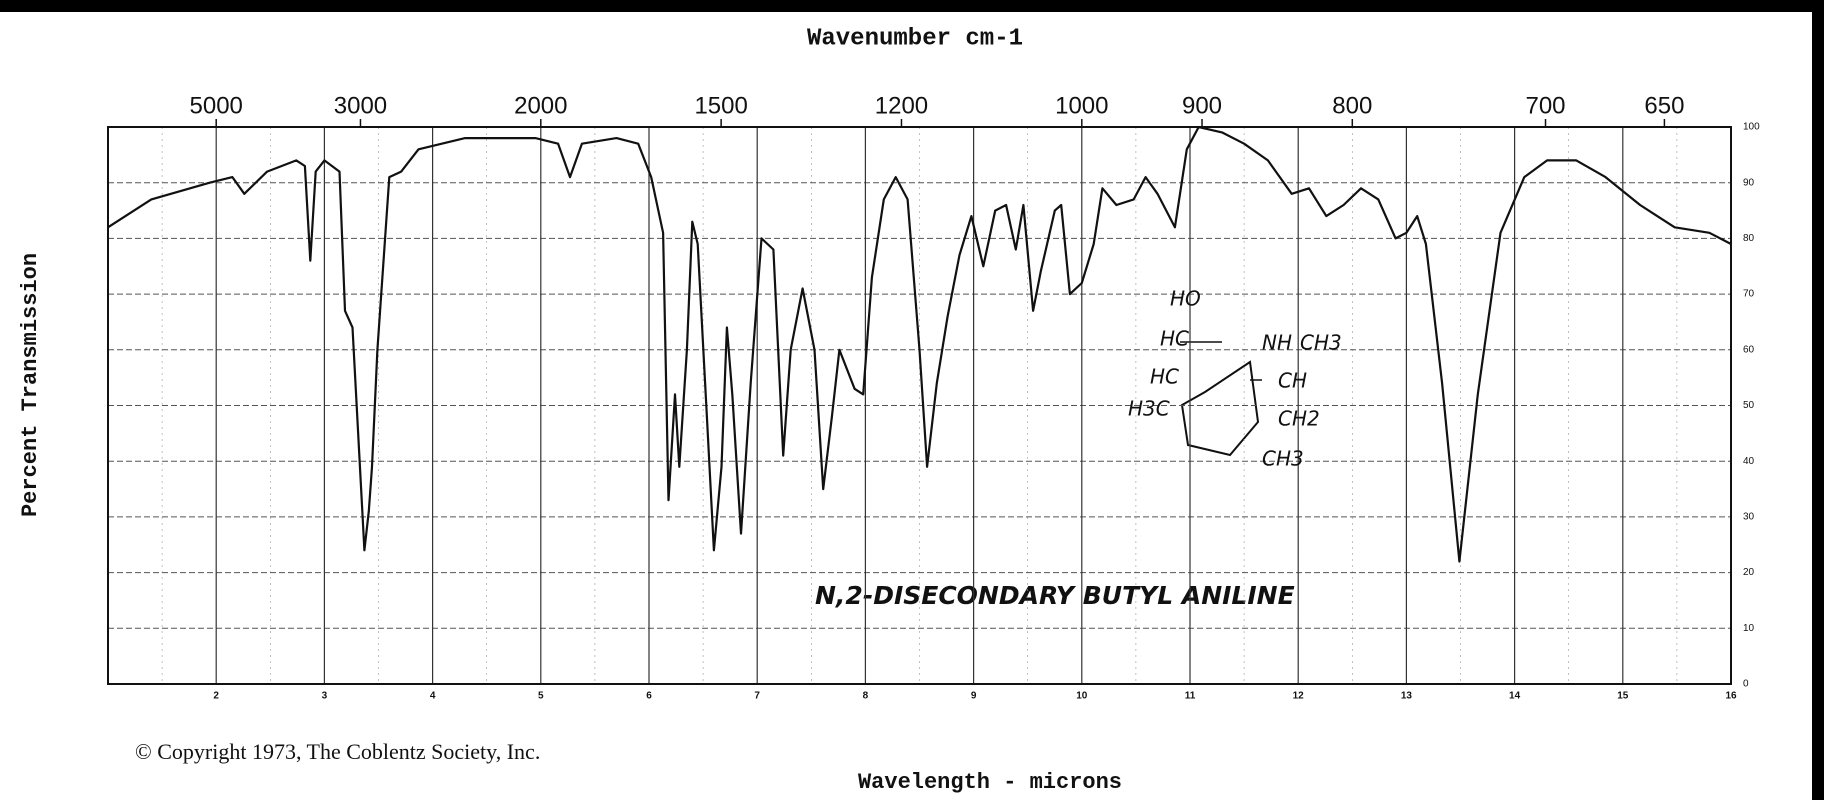  Describe the element at coordinates (1749, 461) in the screenshot. I see `y-tick-label: 40` at that location.